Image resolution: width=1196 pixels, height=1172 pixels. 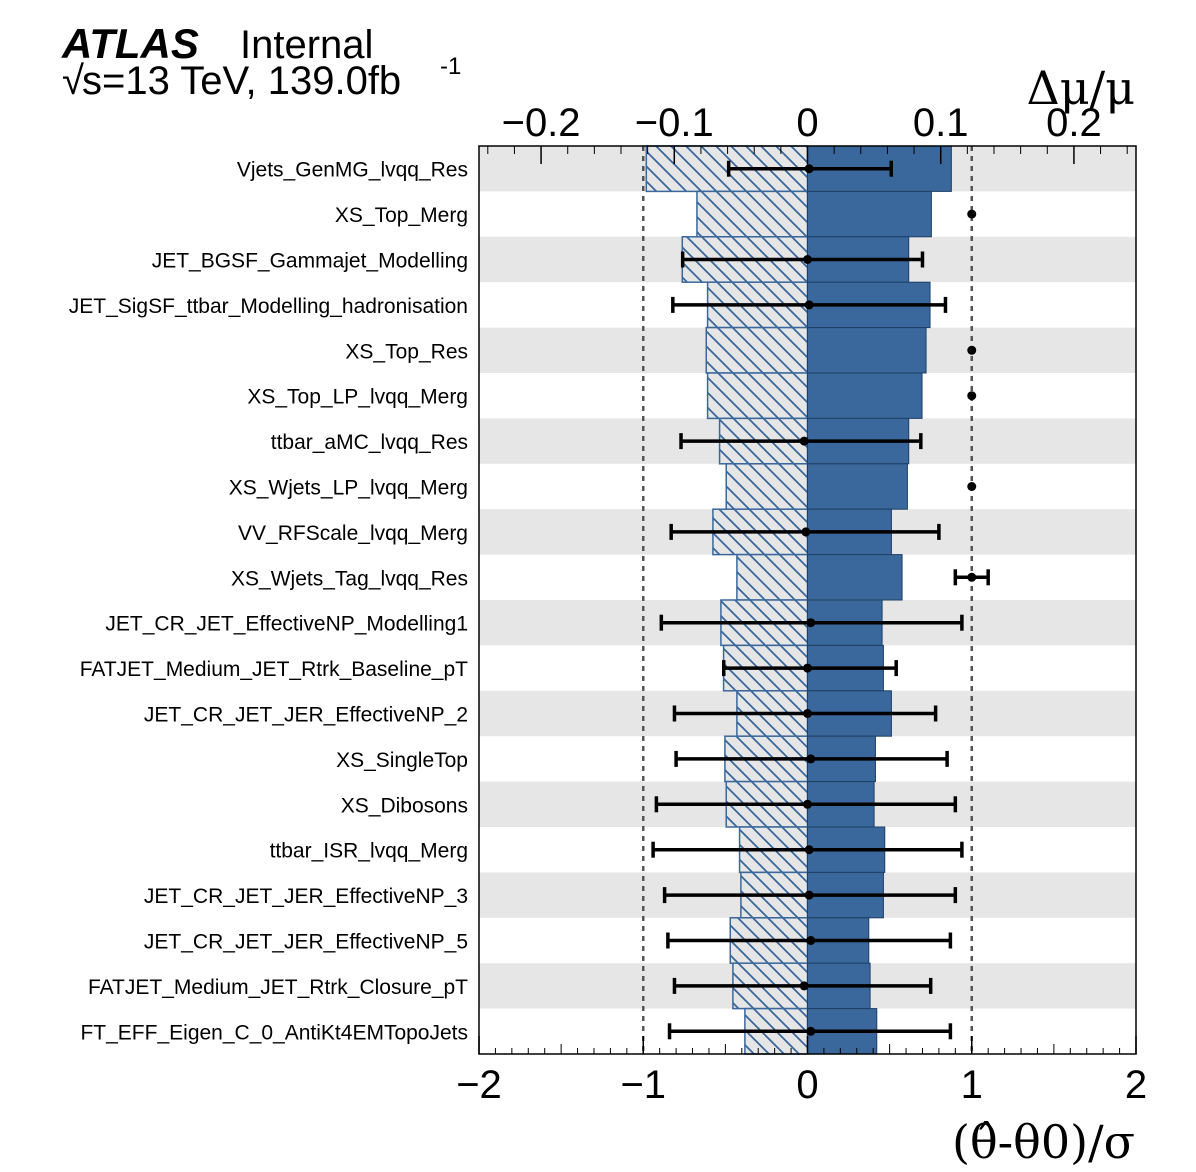 What do you see at coordinates (643, 1085) in the screenshot?
I see `x-tick-label: −1` at bounding box center [643, 1085].